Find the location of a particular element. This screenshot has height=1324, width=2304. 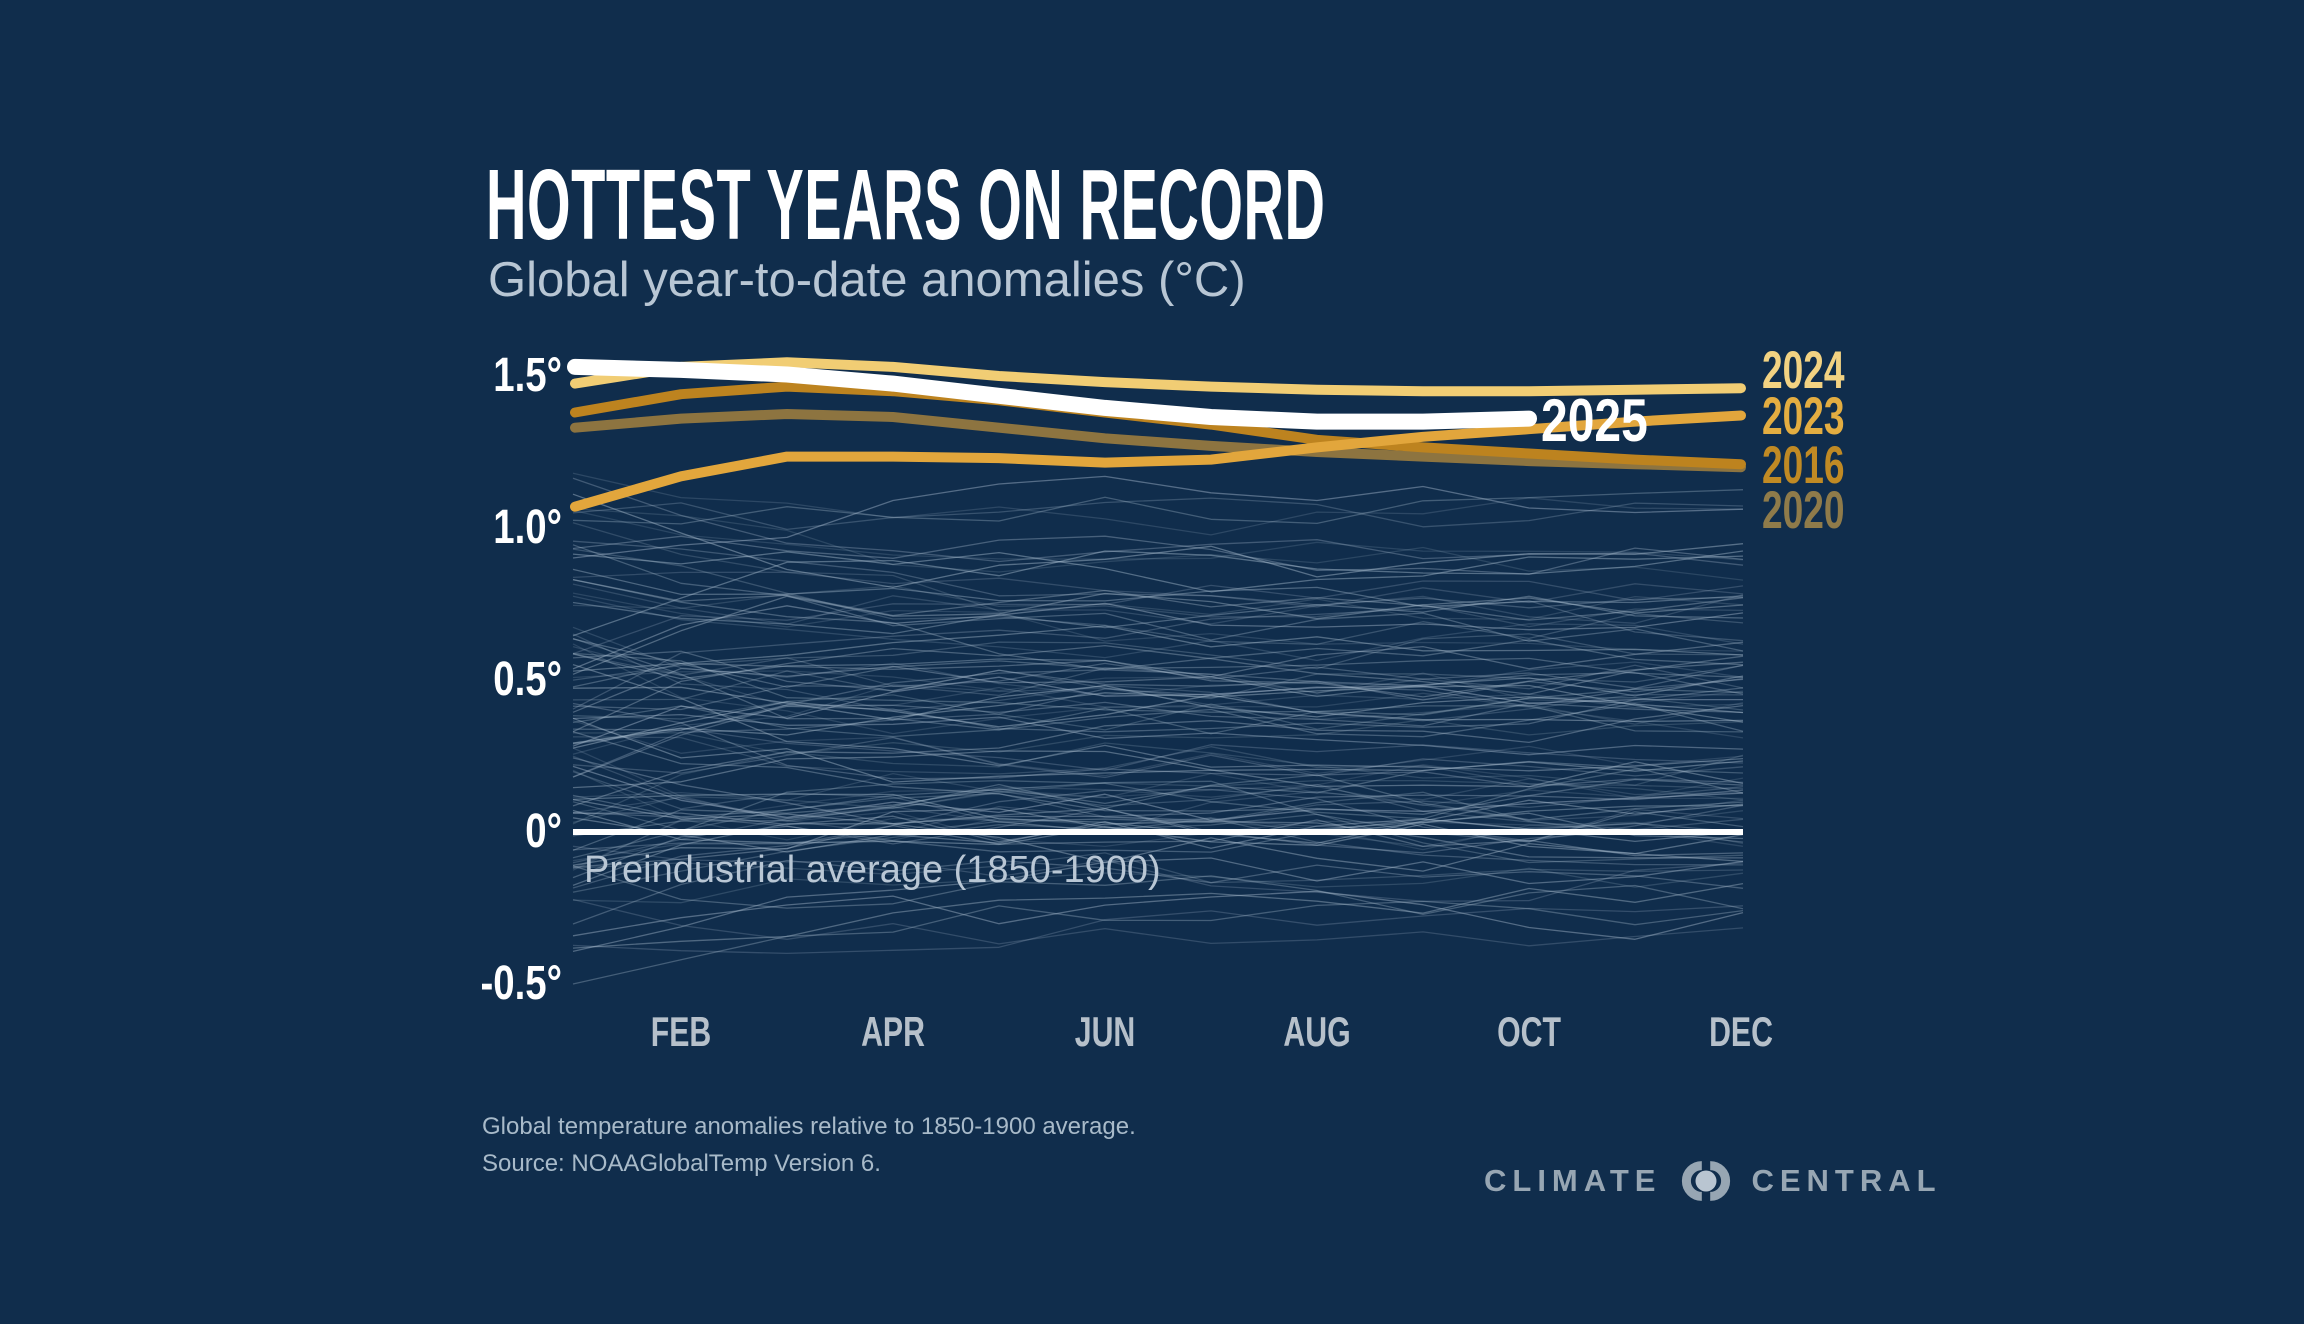

series-line-2023 is located at coordinates (1158, 461).